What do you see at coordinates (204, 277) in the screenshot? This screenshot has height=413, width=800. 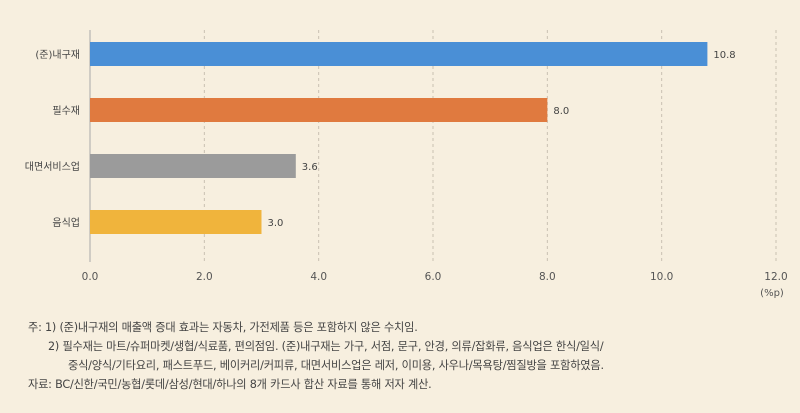 I see `x-tick-label: 2.0` at bounding box center [204, 277].